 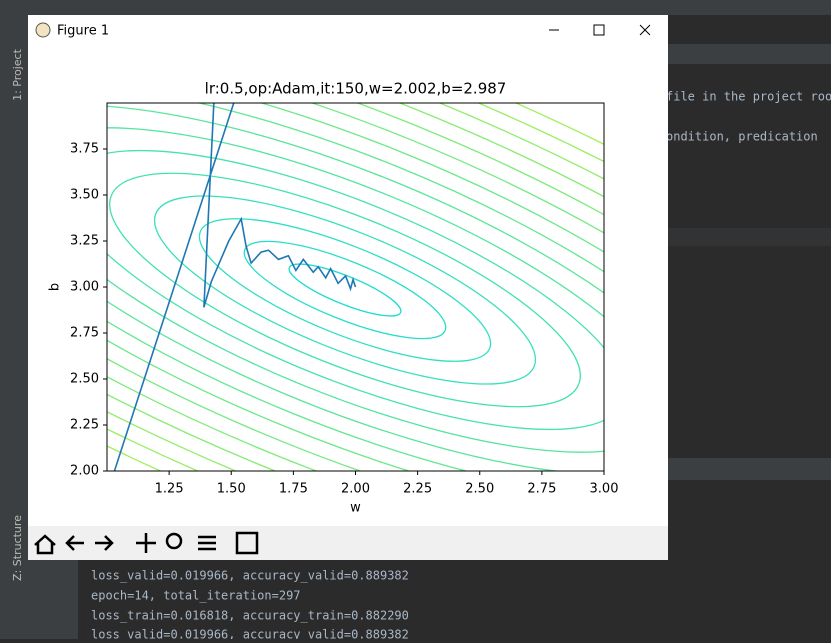 I want to click on console-toolbar, so click(x=53, y=599).